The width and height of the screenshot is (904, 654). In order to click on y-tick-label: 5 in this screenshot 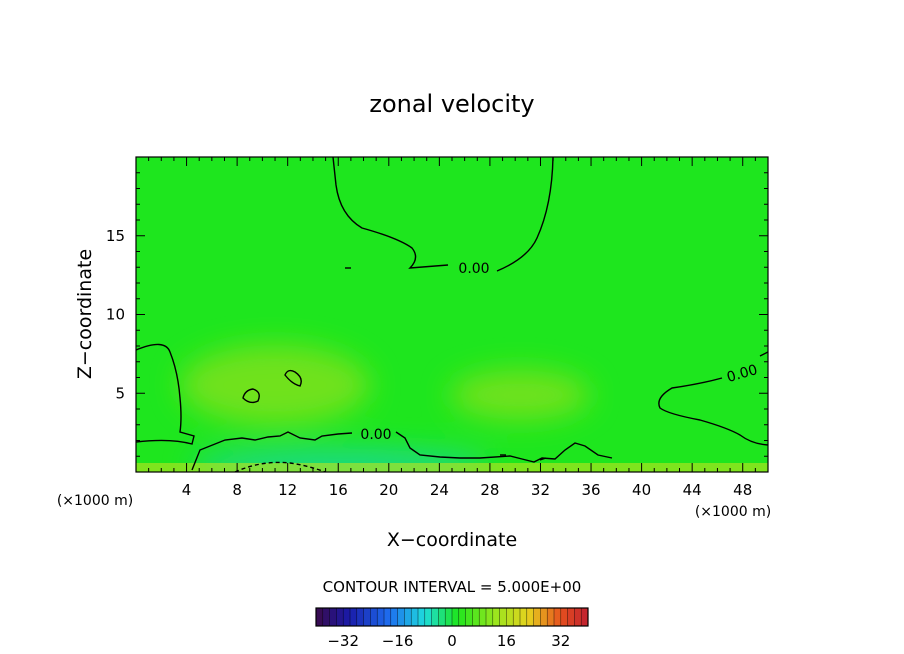, I will do `click(120, 393)`.